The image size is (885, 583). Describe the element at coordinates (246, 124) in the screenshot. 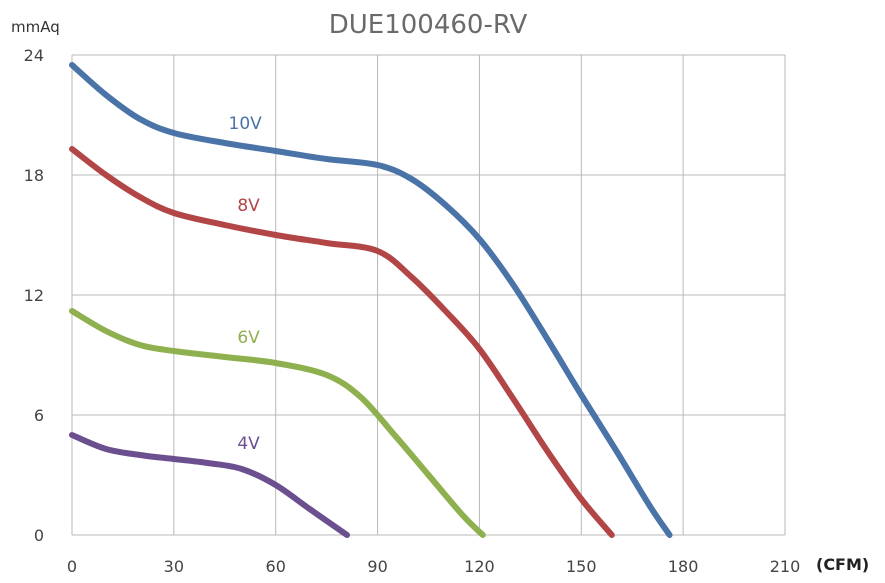

I see `series-label-10v: 10V` at that location.